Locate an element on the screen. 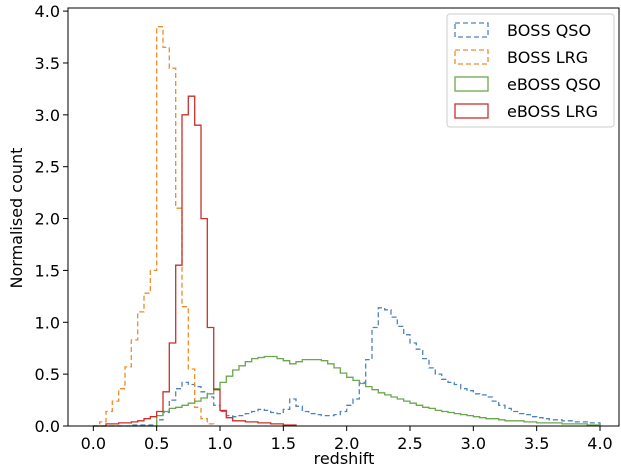 Image resolution: width=621 pixels, height=469 pixels. y-tick-label: 2.0 is located at coordinates (47, 219).